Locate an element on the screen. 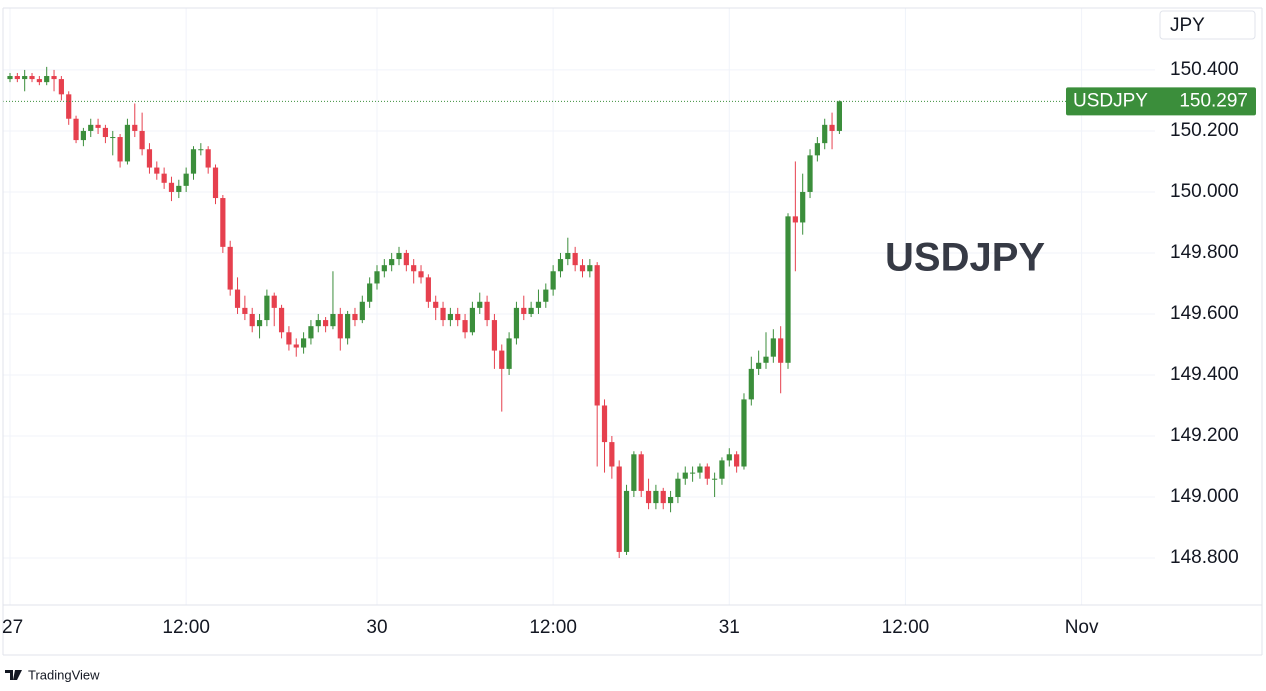  y-tick-label: 150.400 is located at coordinates (1204, 69).